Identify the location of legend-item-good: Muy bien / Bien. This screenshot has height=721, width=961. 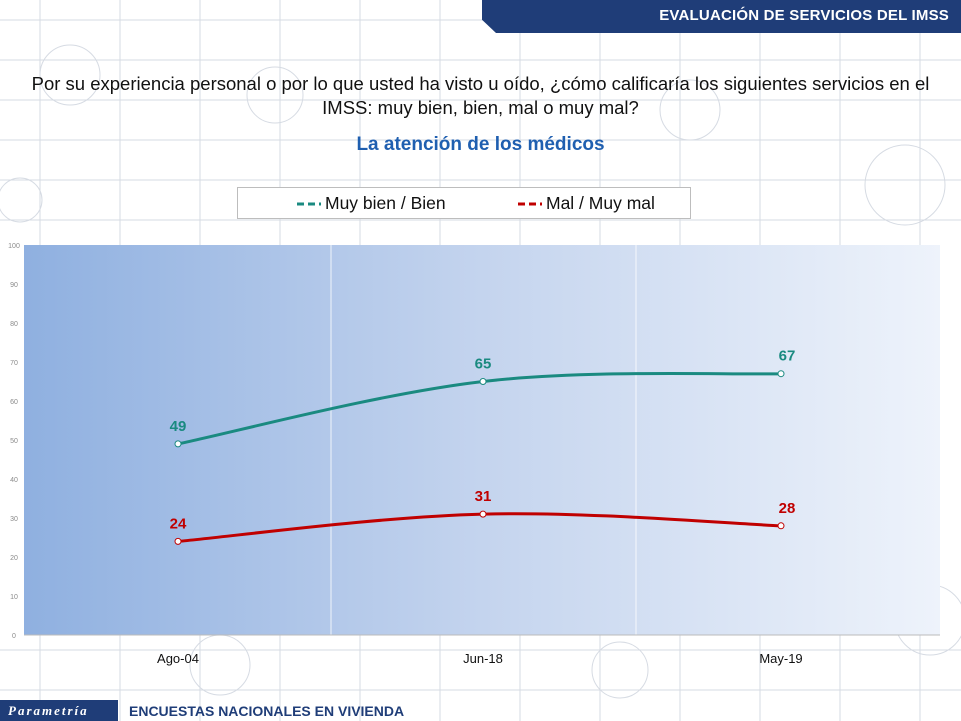
(371, 203).